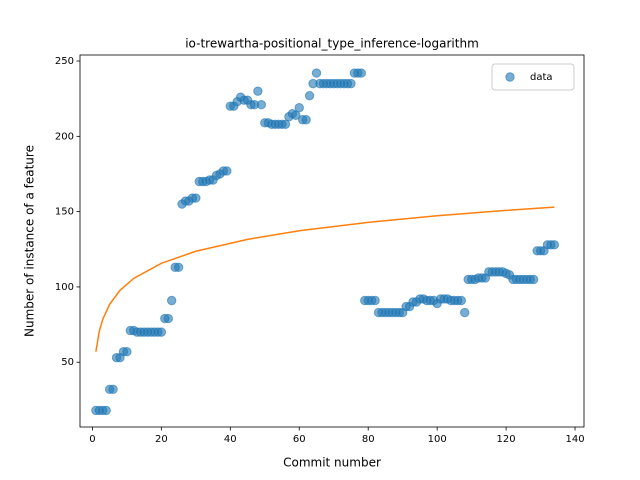 This screenshot has width=640, height=480. I want to click on legend-marker, so click(510, 77).